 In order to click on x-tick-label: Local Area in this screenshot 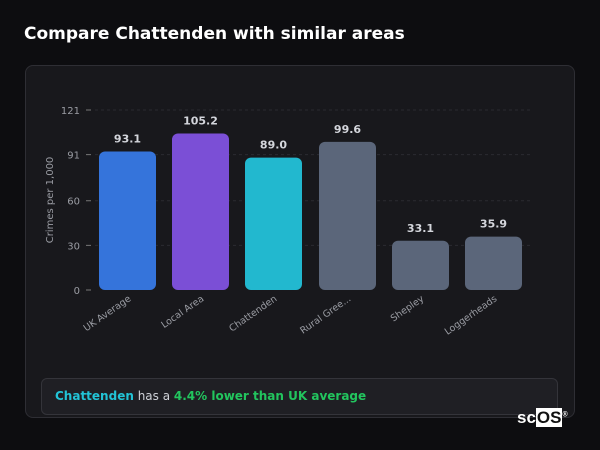, I will do `click(182, 311)`.